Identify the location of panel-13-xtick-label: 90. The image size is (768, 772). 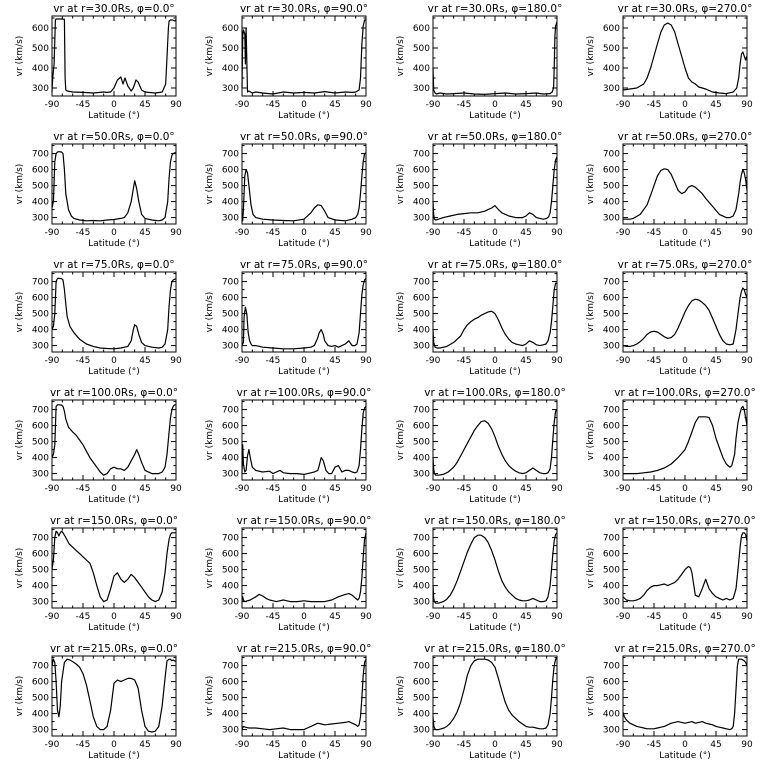
(176, 489).